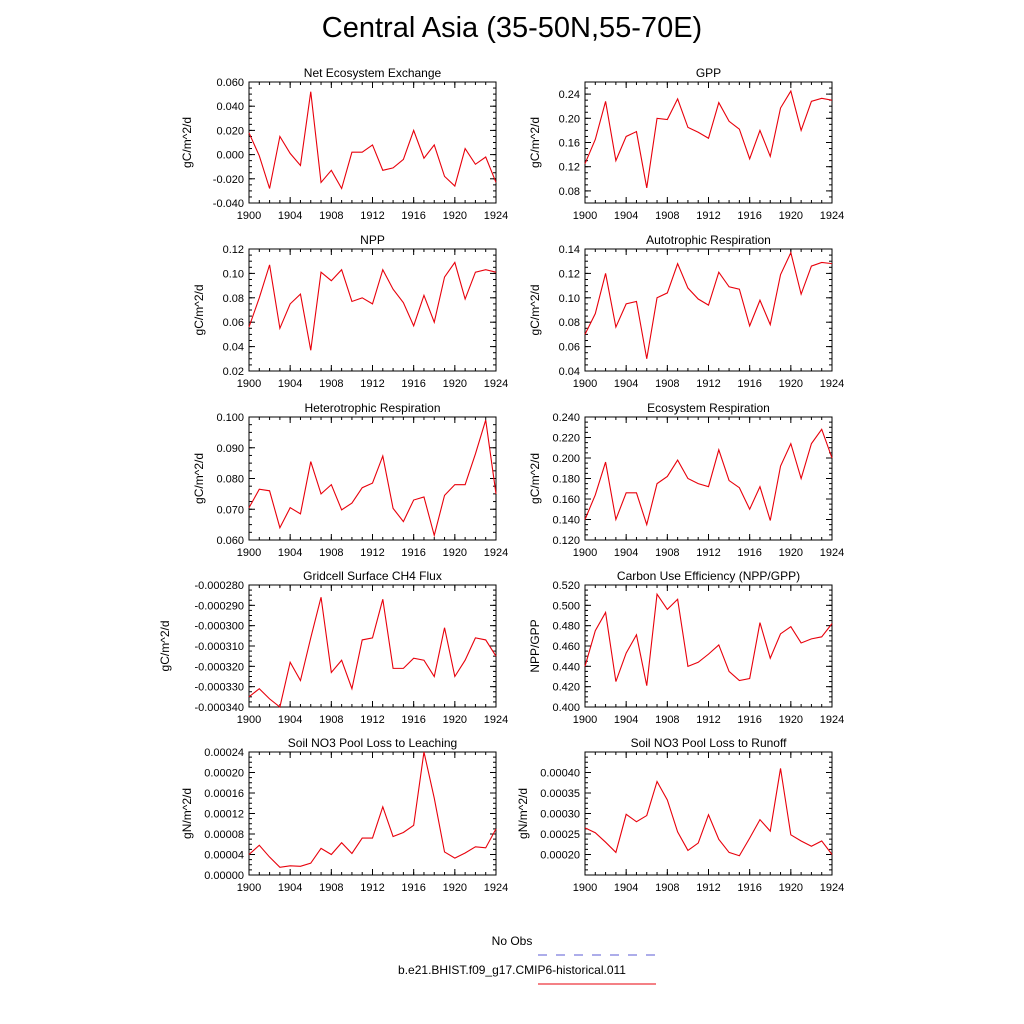  Describe the element at coordinates (566, 541) in the screenshot. I see `y-tick-label: 0.120` at that location.